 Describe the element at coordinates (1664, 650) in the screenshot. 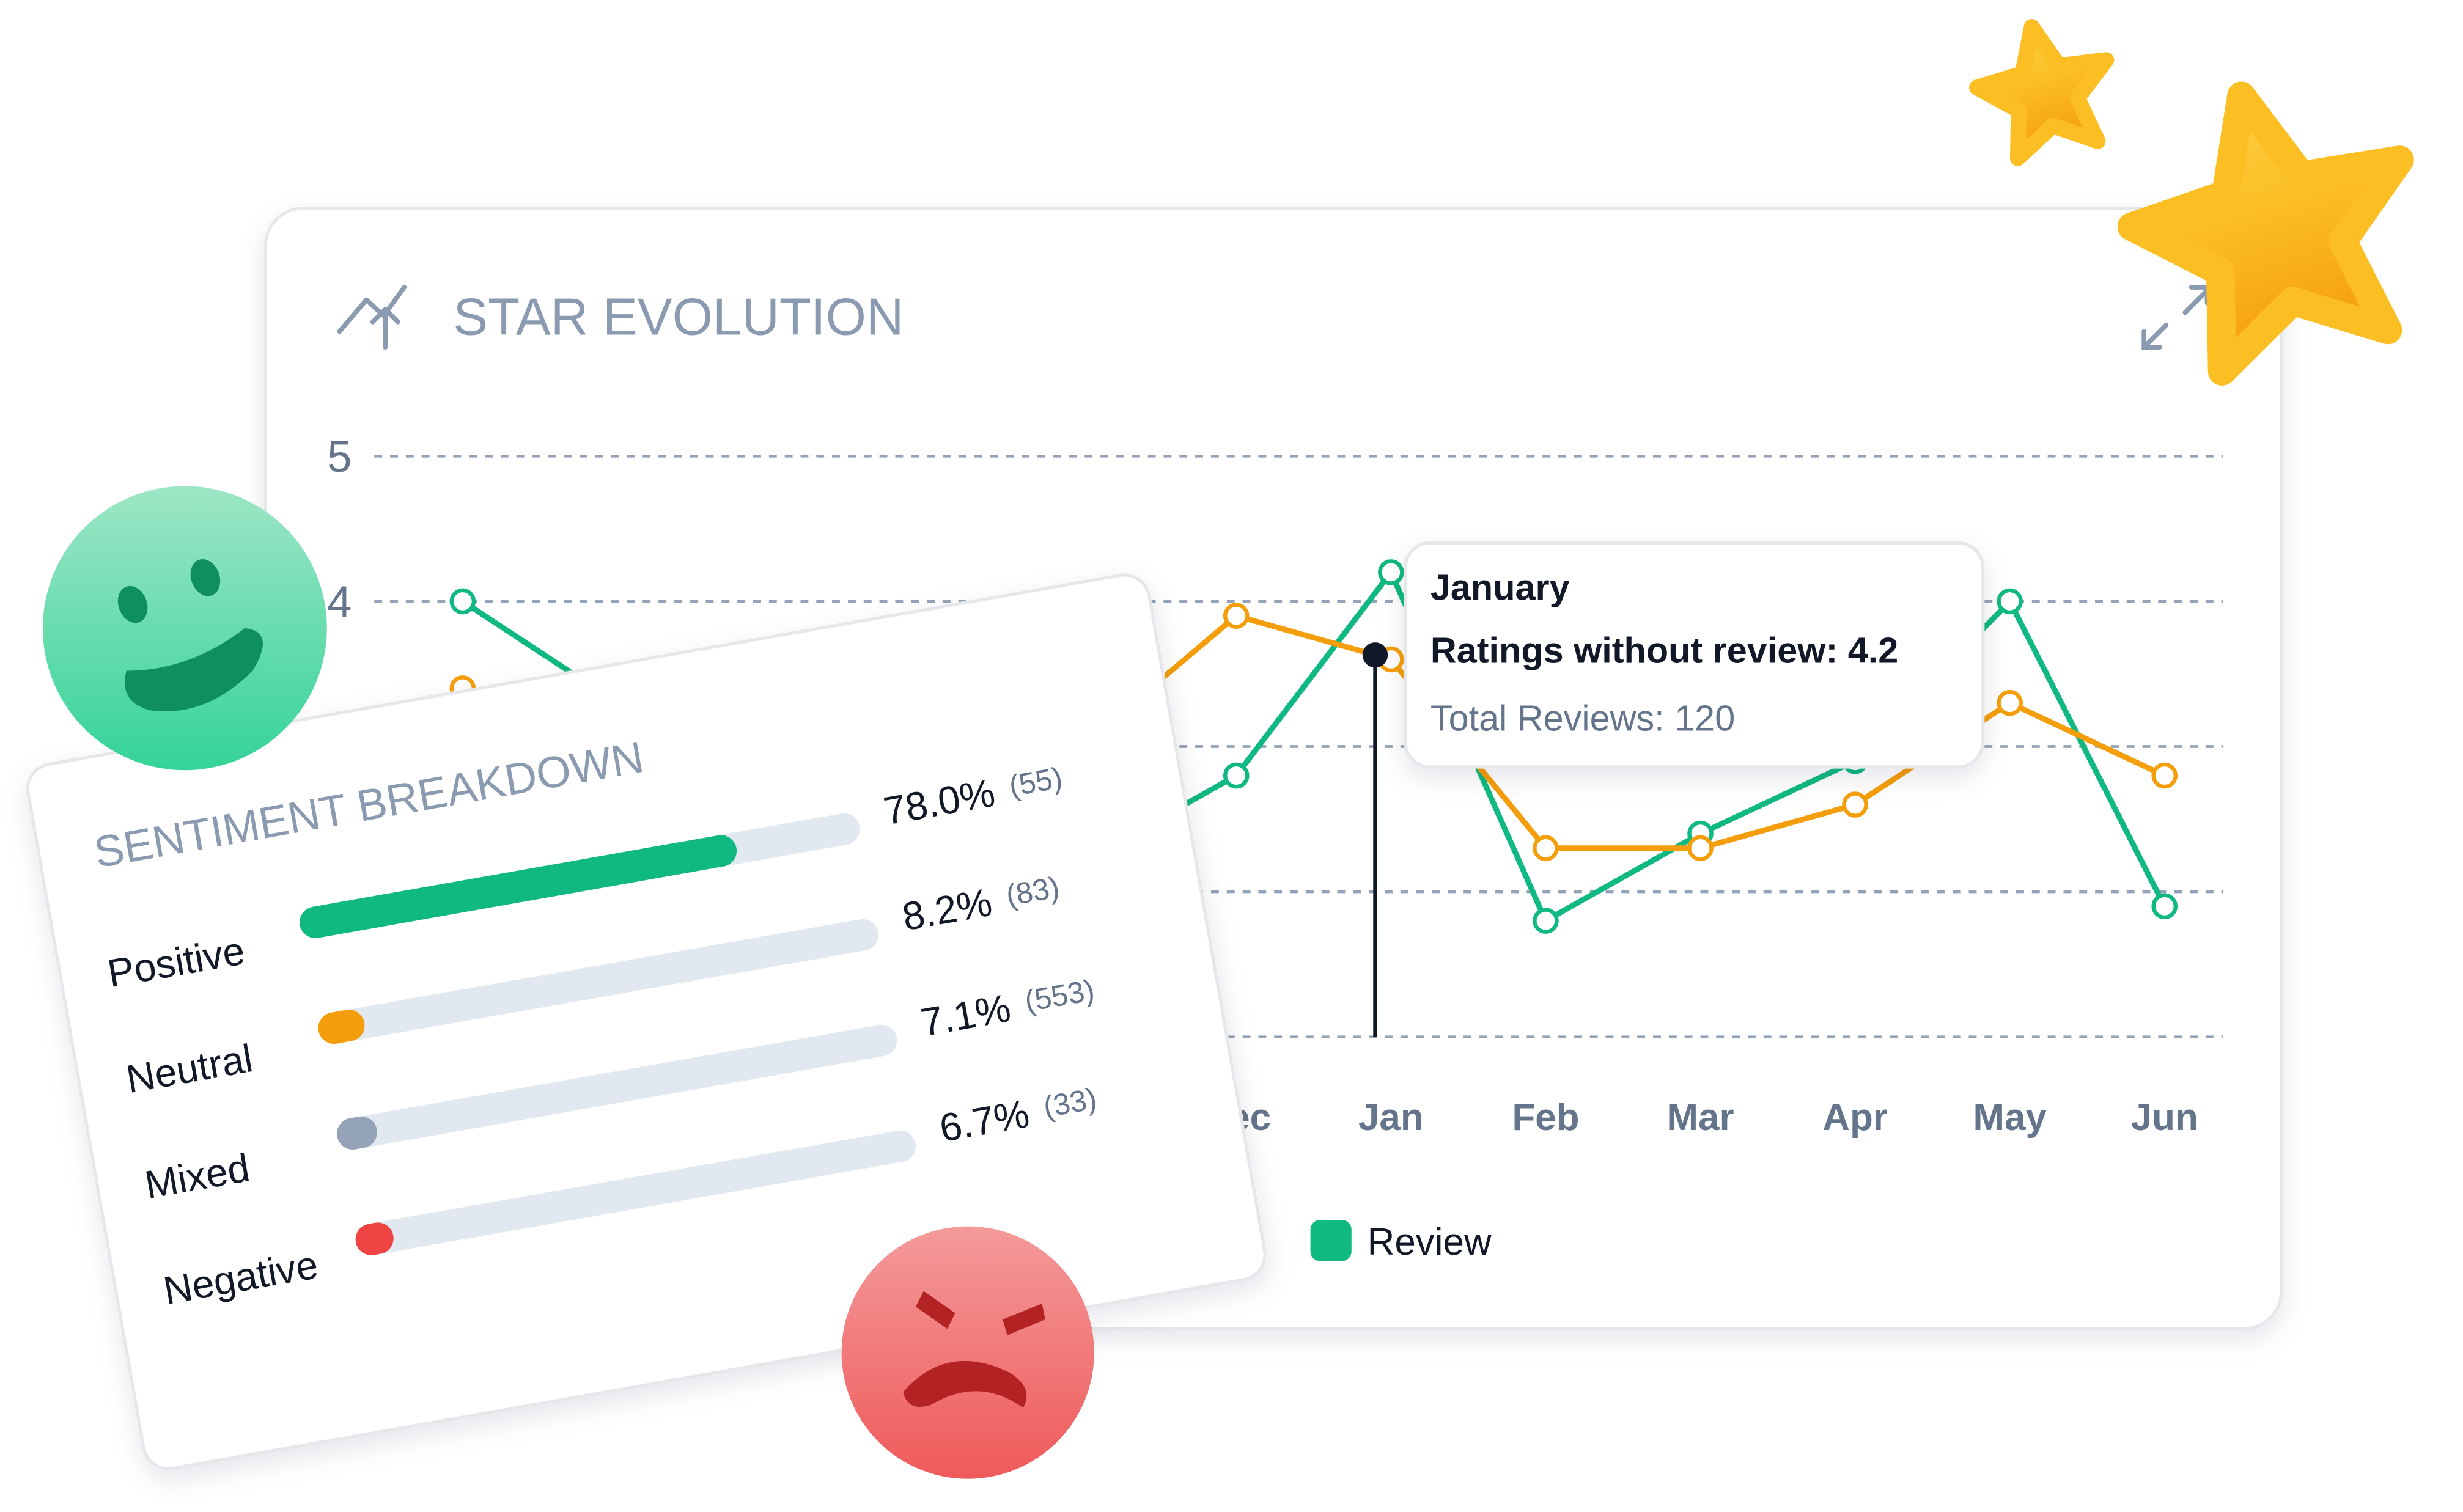

I see `tooltip-line: Ratings without review: 4.2` at that location.